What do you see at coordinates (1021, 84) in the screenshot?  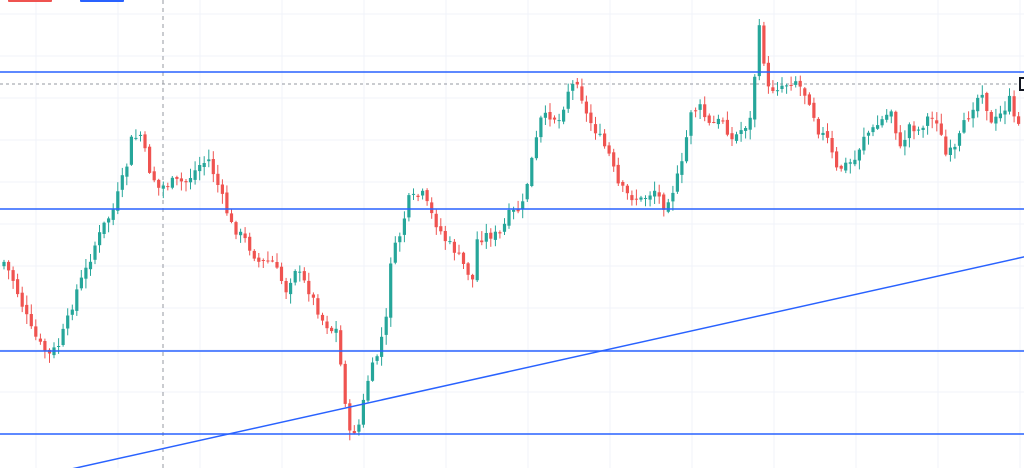 I see `price-label-marker` at bounding box center [1021, 84].